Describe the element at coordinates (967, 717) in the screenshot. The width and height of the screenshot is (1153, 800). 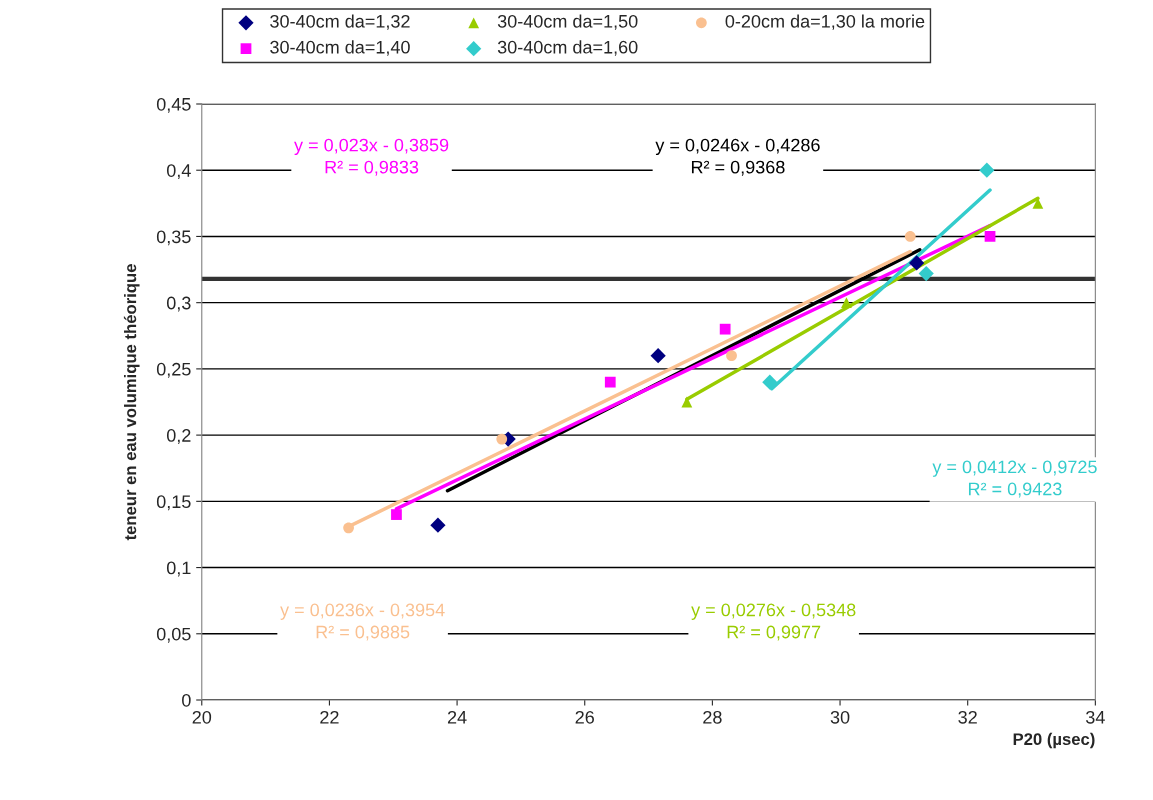
I see `x-tick-label: 32` at that location.